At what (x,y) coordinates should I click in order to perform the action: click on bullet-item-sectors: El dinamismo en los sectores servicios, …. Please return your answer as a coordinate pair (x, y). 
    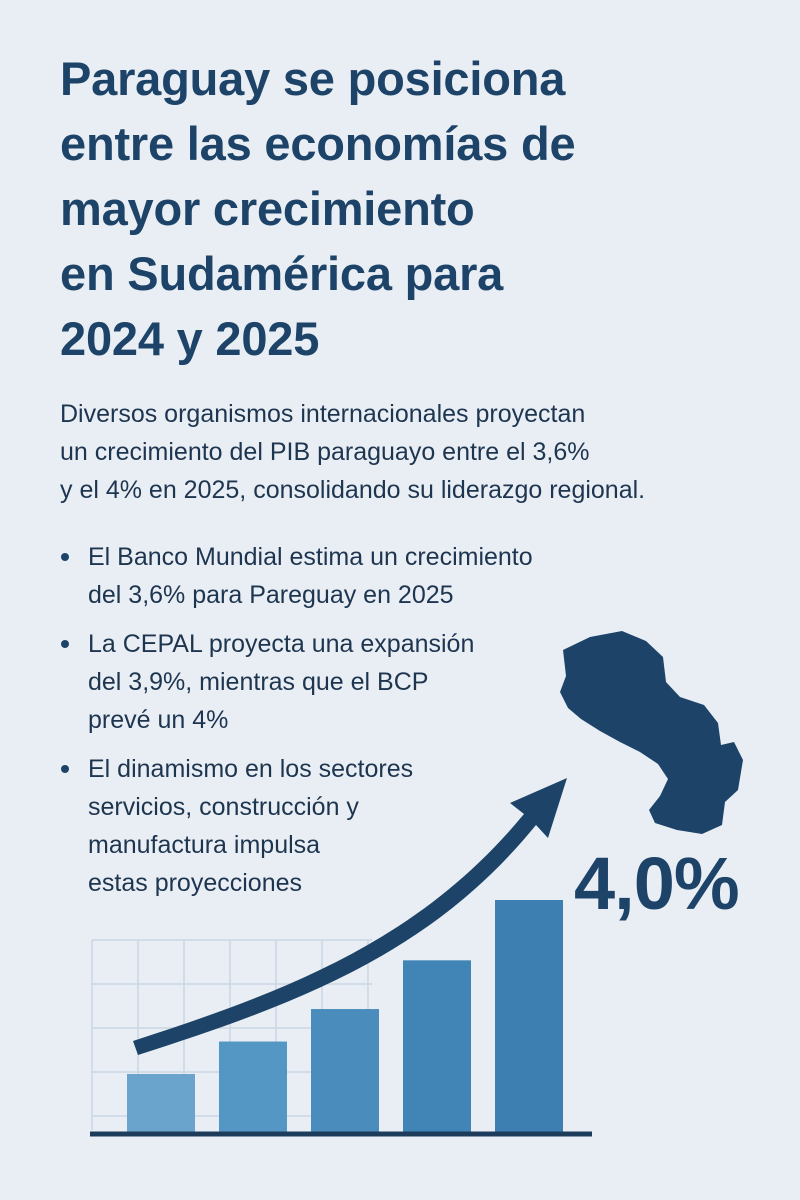
    Looking at the image, I should click on (308, 826).